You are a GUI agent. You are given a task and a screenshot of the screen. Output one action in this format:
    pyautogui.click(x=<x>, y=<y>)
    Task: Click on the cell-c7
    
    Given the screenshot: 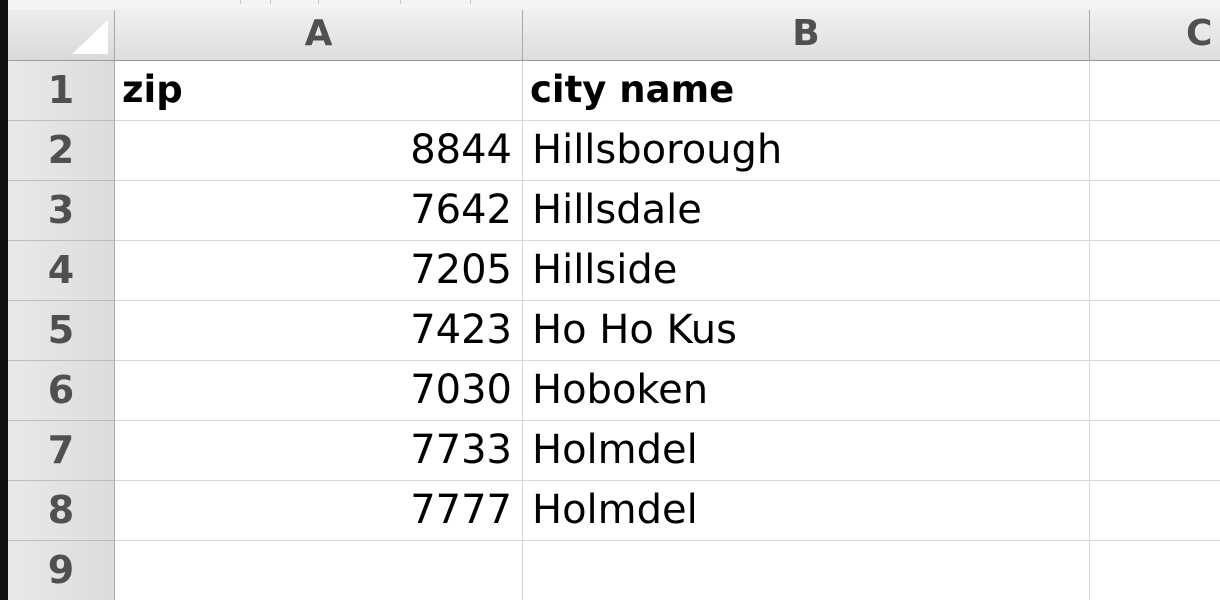 What is the action you would take?
    pyautogui.click(x=1155, y=451)
    